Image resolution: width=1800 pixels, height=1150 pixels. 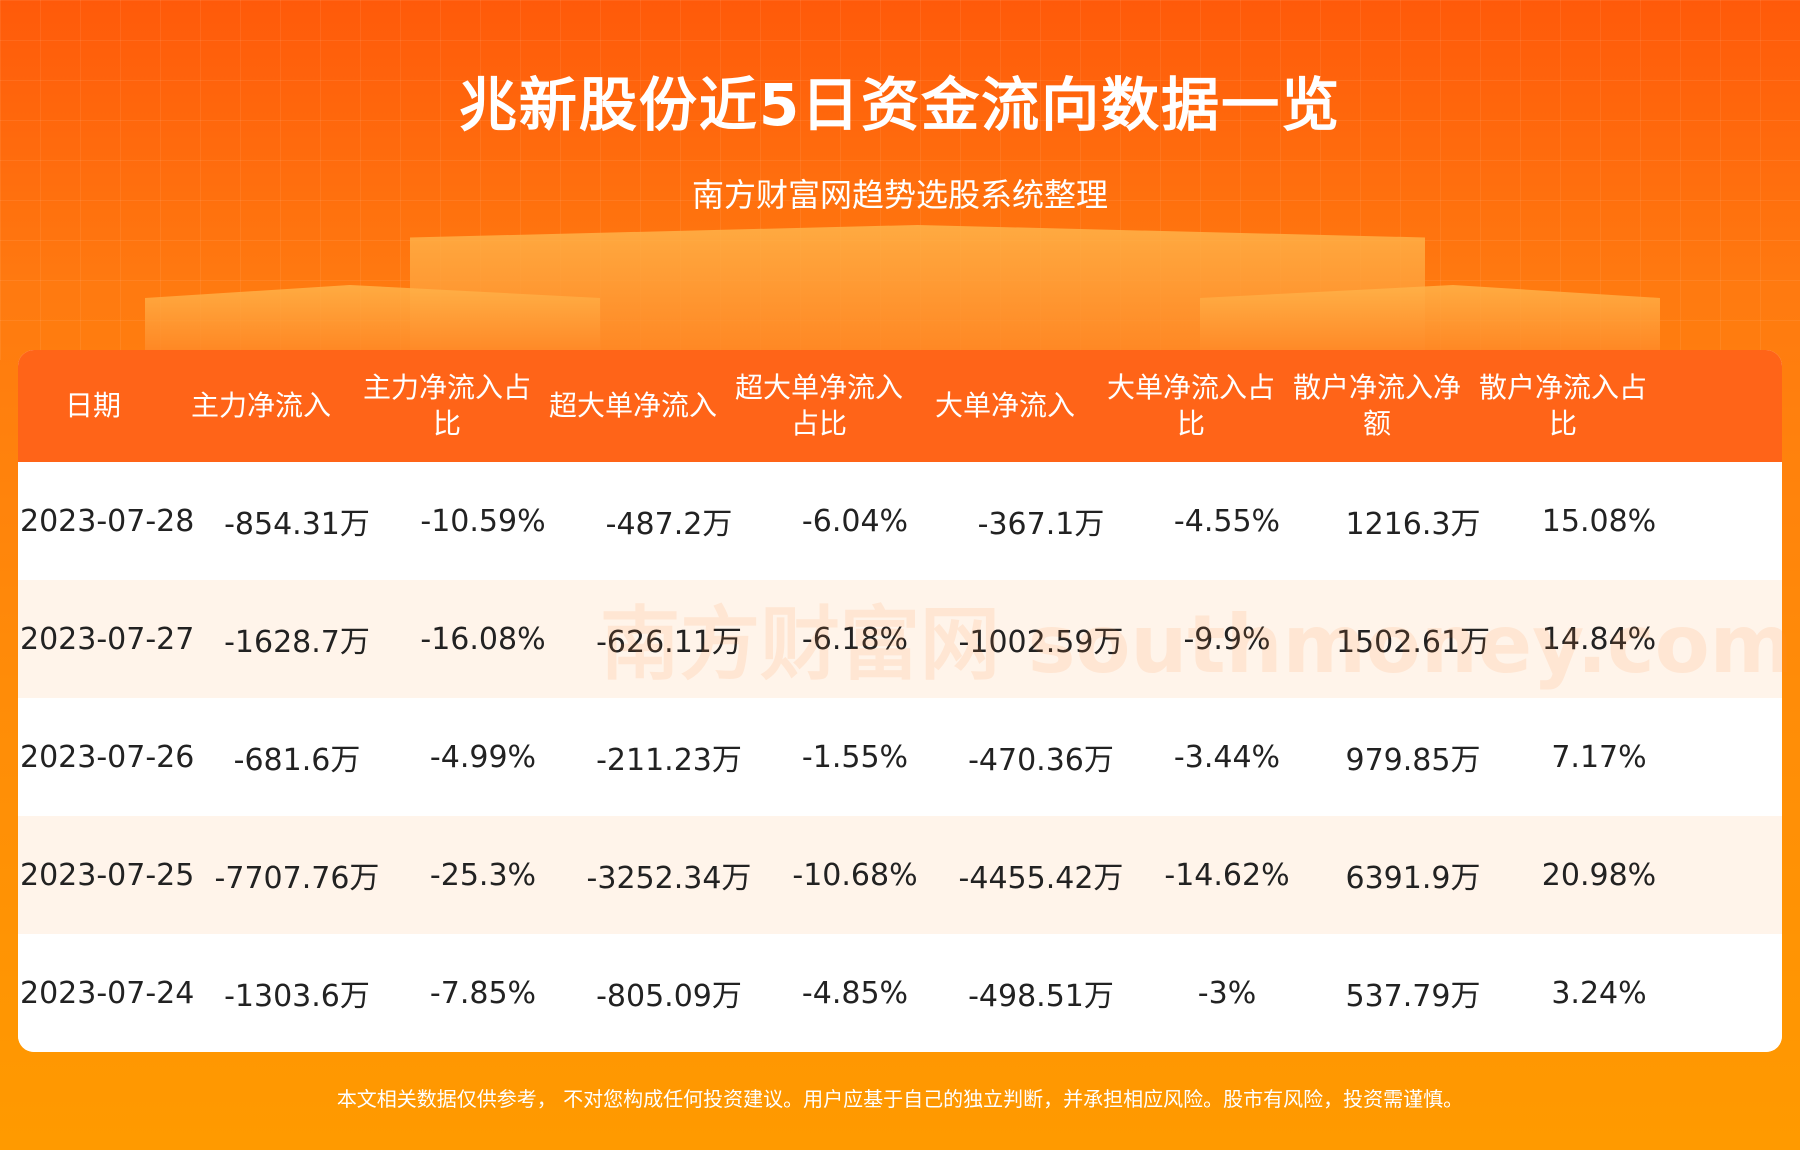 I want to click on value-cell: -4.55%, so click(x=1227, y=521).